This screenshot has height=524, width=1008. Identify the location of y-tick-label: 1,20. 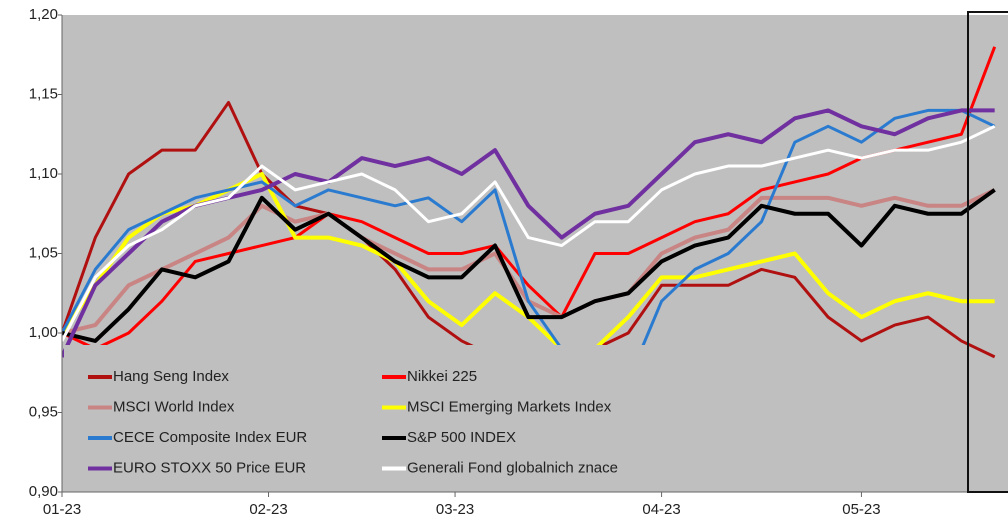
(43, 14).